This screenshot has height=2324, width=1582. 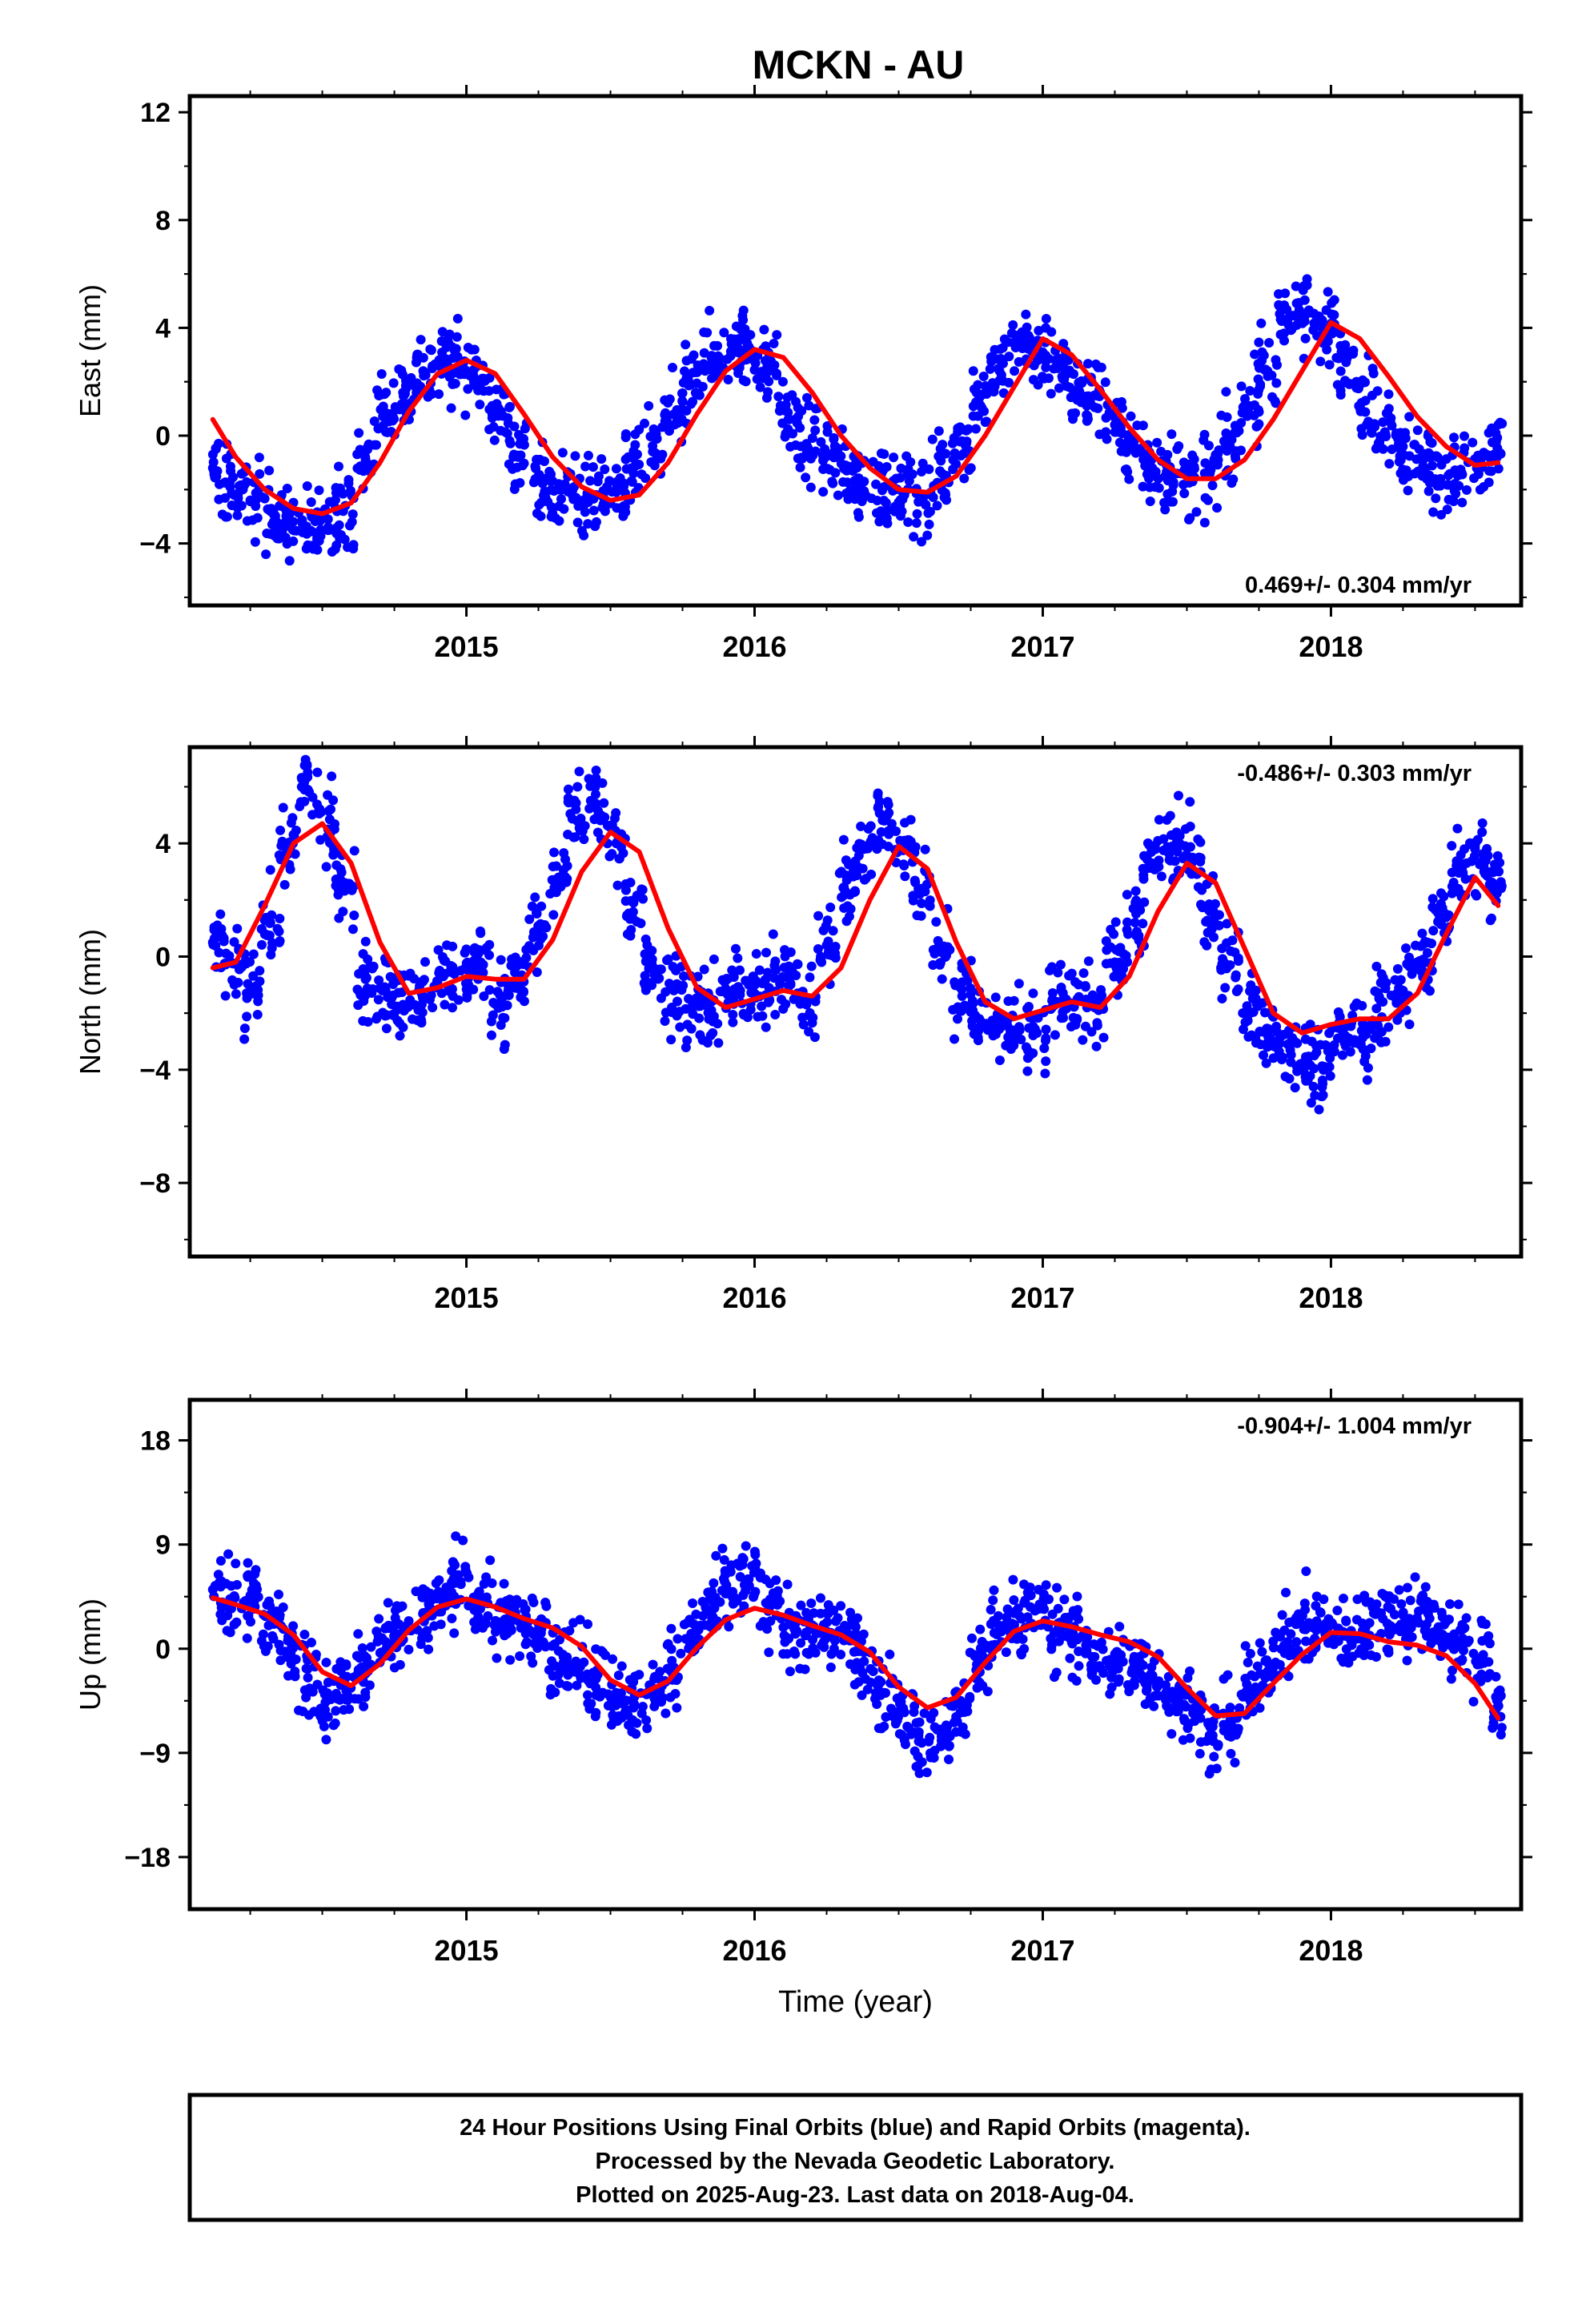 What do you see at coordinates (857, 934) in the screenshot?
I see `data-points` at bounding box center [857, 934].